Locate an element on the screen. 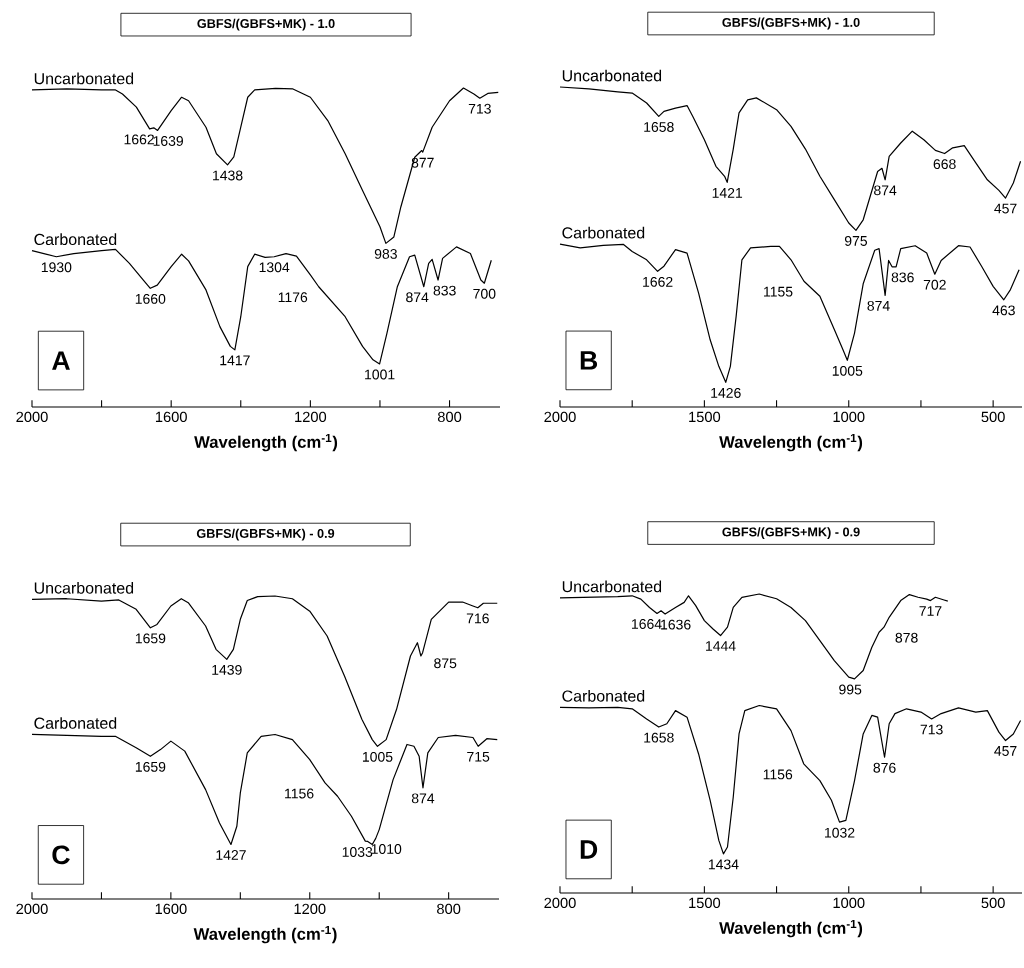 The image size is (1024, 968). annotation: 716 is located at coordinates (477, 618).